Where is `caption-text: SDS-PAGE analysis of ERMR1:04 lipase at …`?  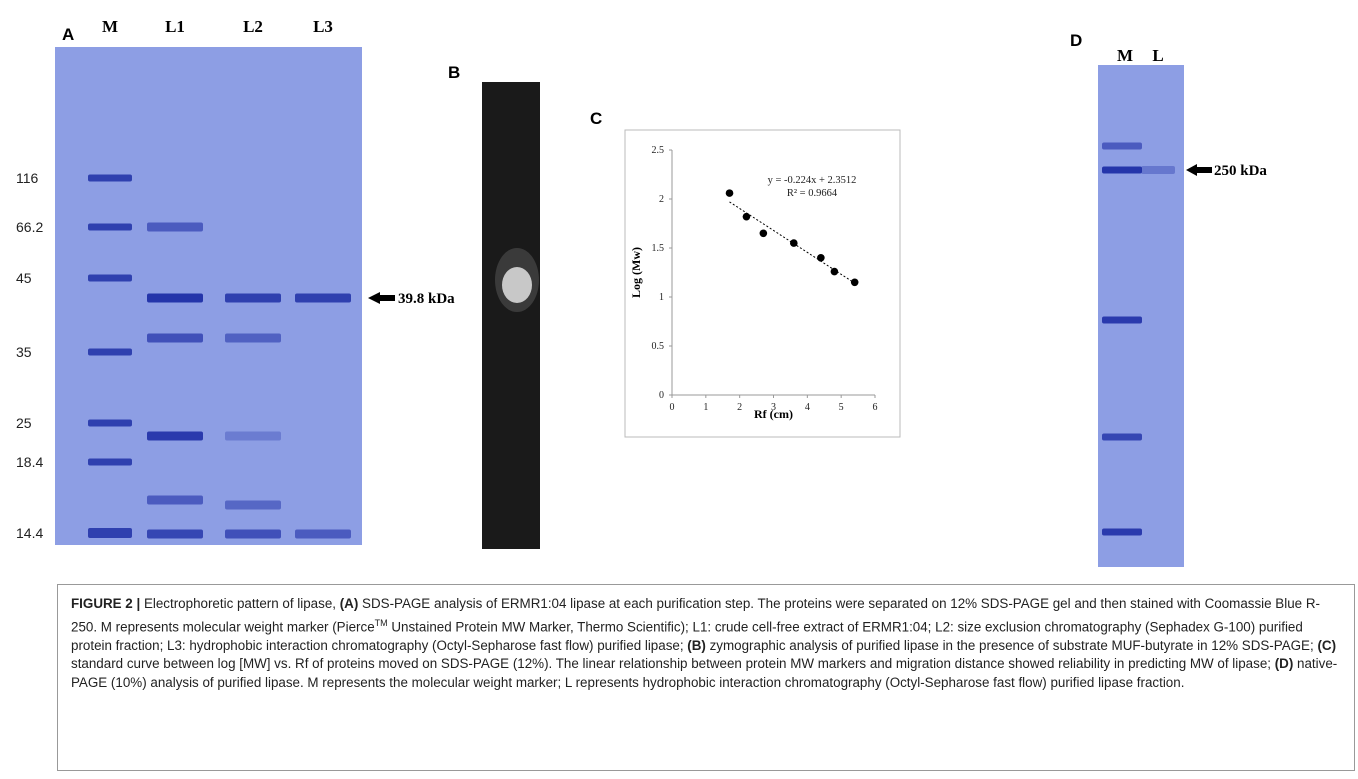
caption-text: SDS-PAGE analysis of ERMR1:04 lipase at … is located at coordinates (695, 615).